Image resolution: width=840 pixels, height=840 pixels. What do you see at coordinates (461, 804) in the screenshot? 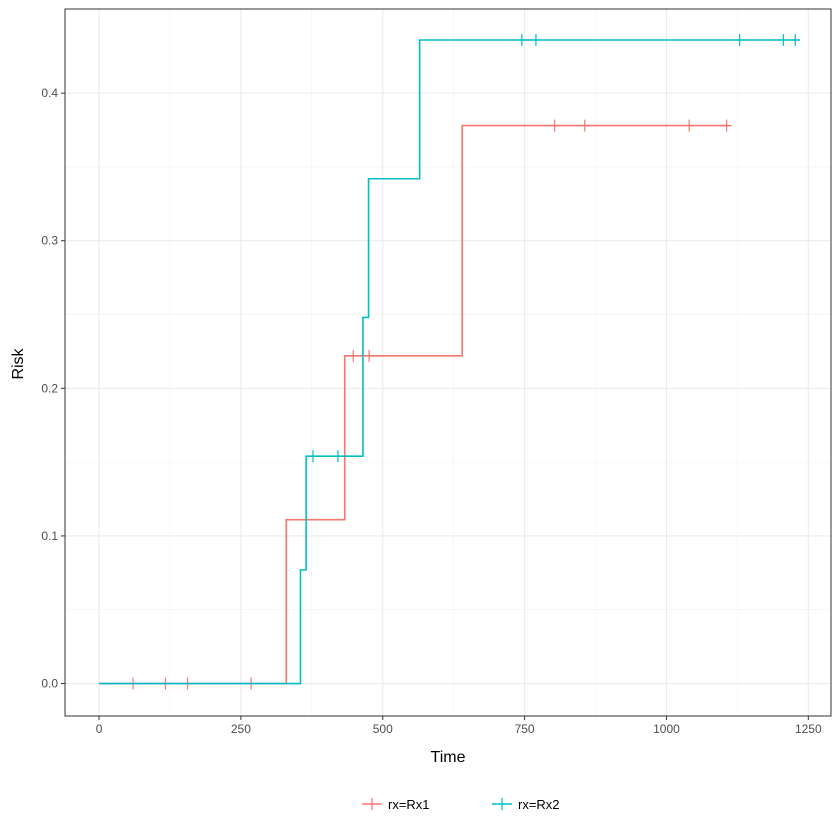
I see `legend: rx=Rx1 rx=Rx2` at bounding box center [461, 804].